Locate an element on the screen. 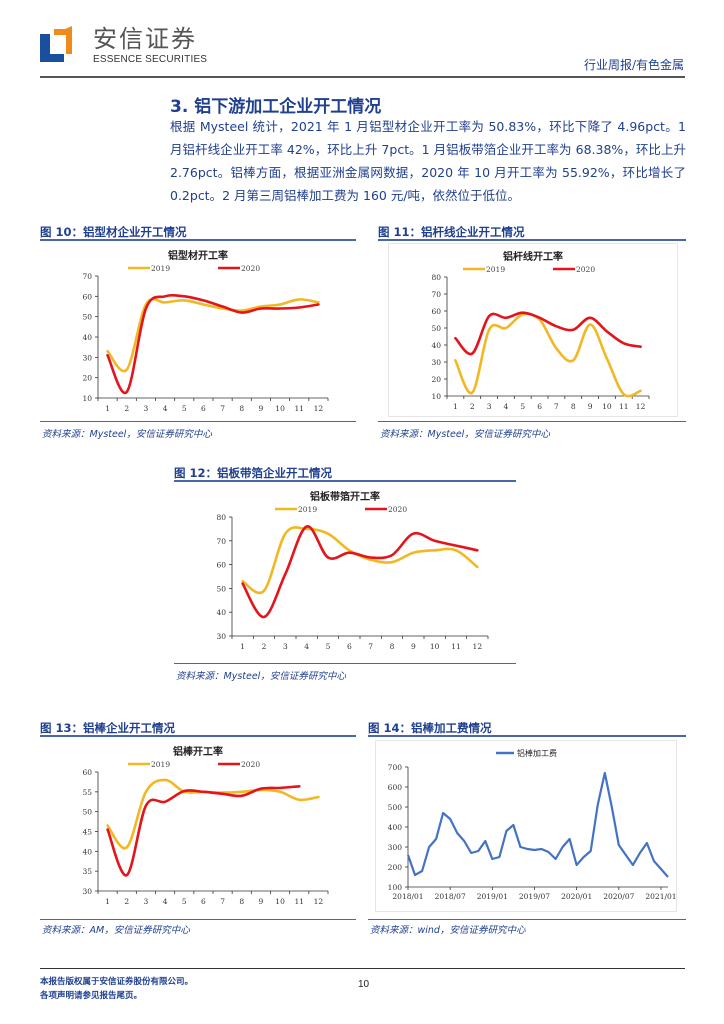  logo-icon is located at coordinates (56, 44).